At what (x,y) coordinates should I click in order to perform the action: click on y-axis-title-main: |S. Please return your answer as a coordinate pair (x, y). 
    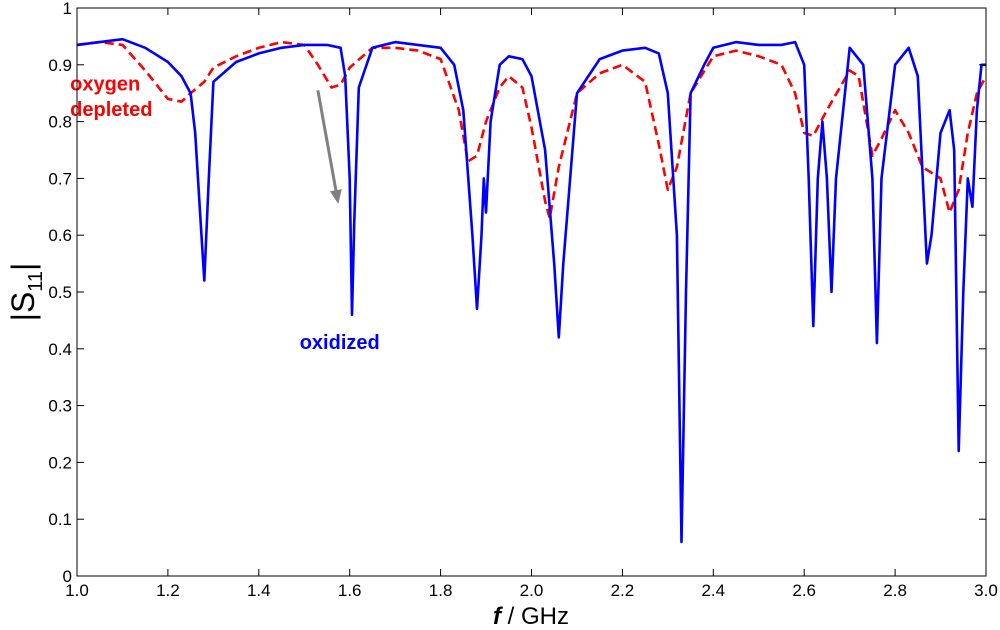
    Looking at the image, I should click on (23, 307).